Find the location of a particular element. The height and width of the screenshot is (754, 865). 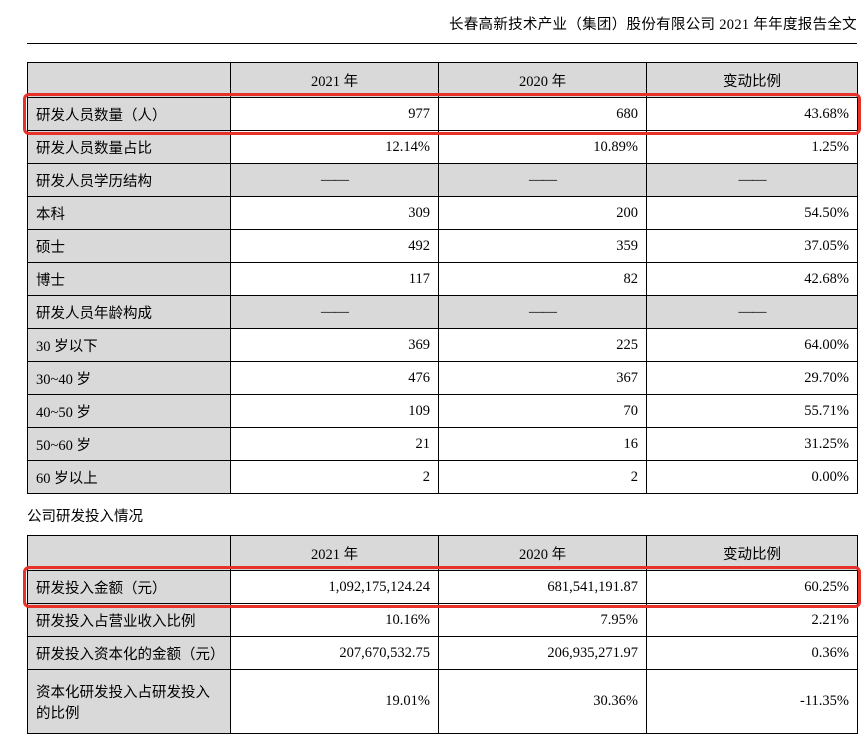

value-2021-cell: 309 is located at coordinates (334, 213).